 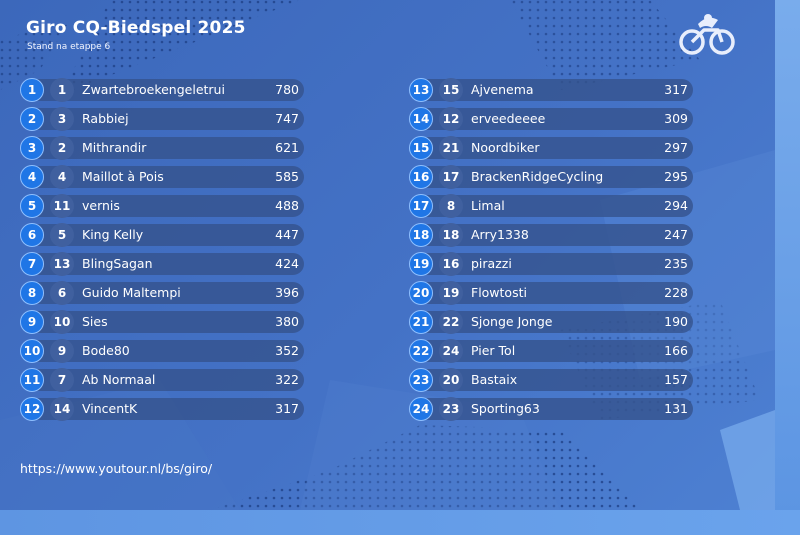 What do you see at coordinates (62, 351) in the screenshot?
I see `previous-rank-badge: 9` at bounding box center [62, 351].